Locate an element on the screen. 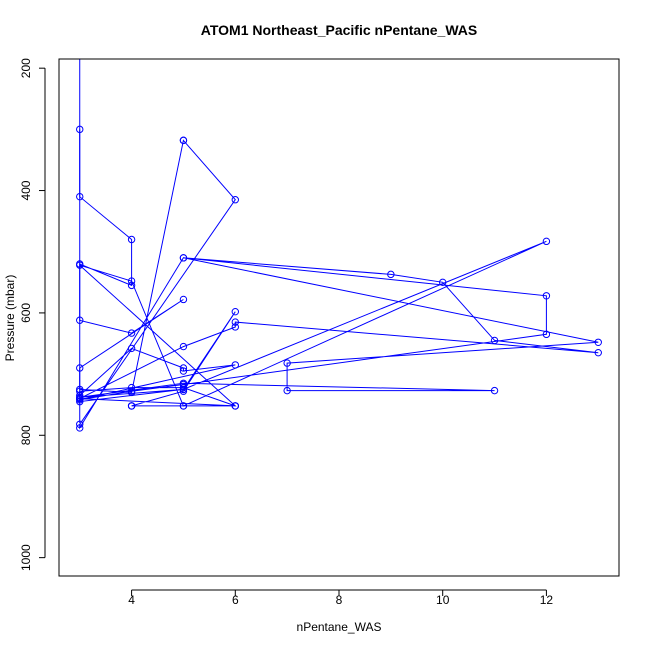 The image size is (650, 650). x-axis: 4 6 8 10 12 is located at coordinates (341, 598).